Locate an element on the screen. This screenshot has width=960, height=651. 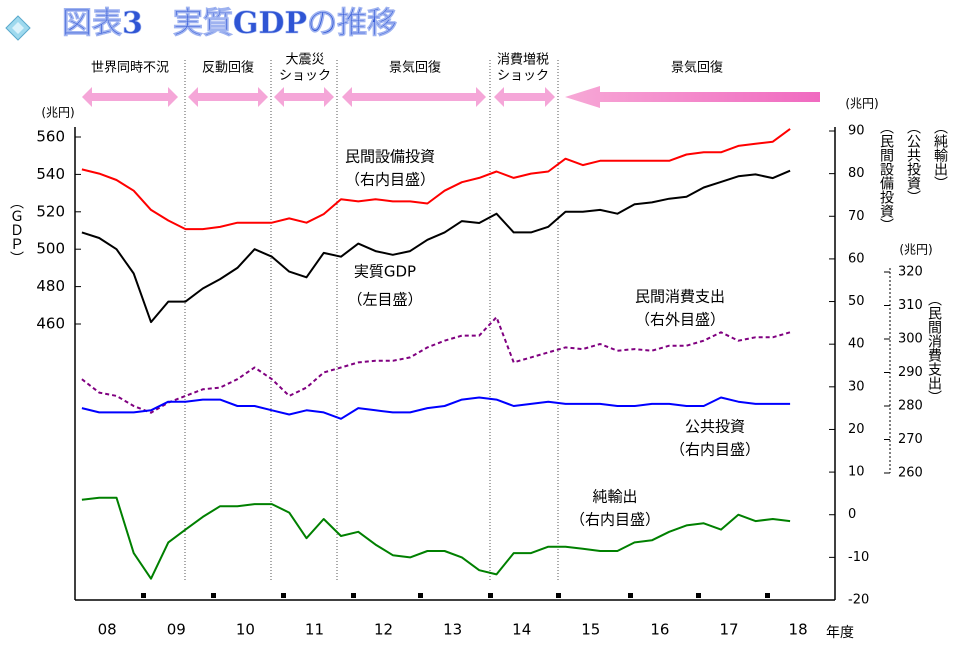
x-tick-label: 16 is located at coordinates (659, 630).